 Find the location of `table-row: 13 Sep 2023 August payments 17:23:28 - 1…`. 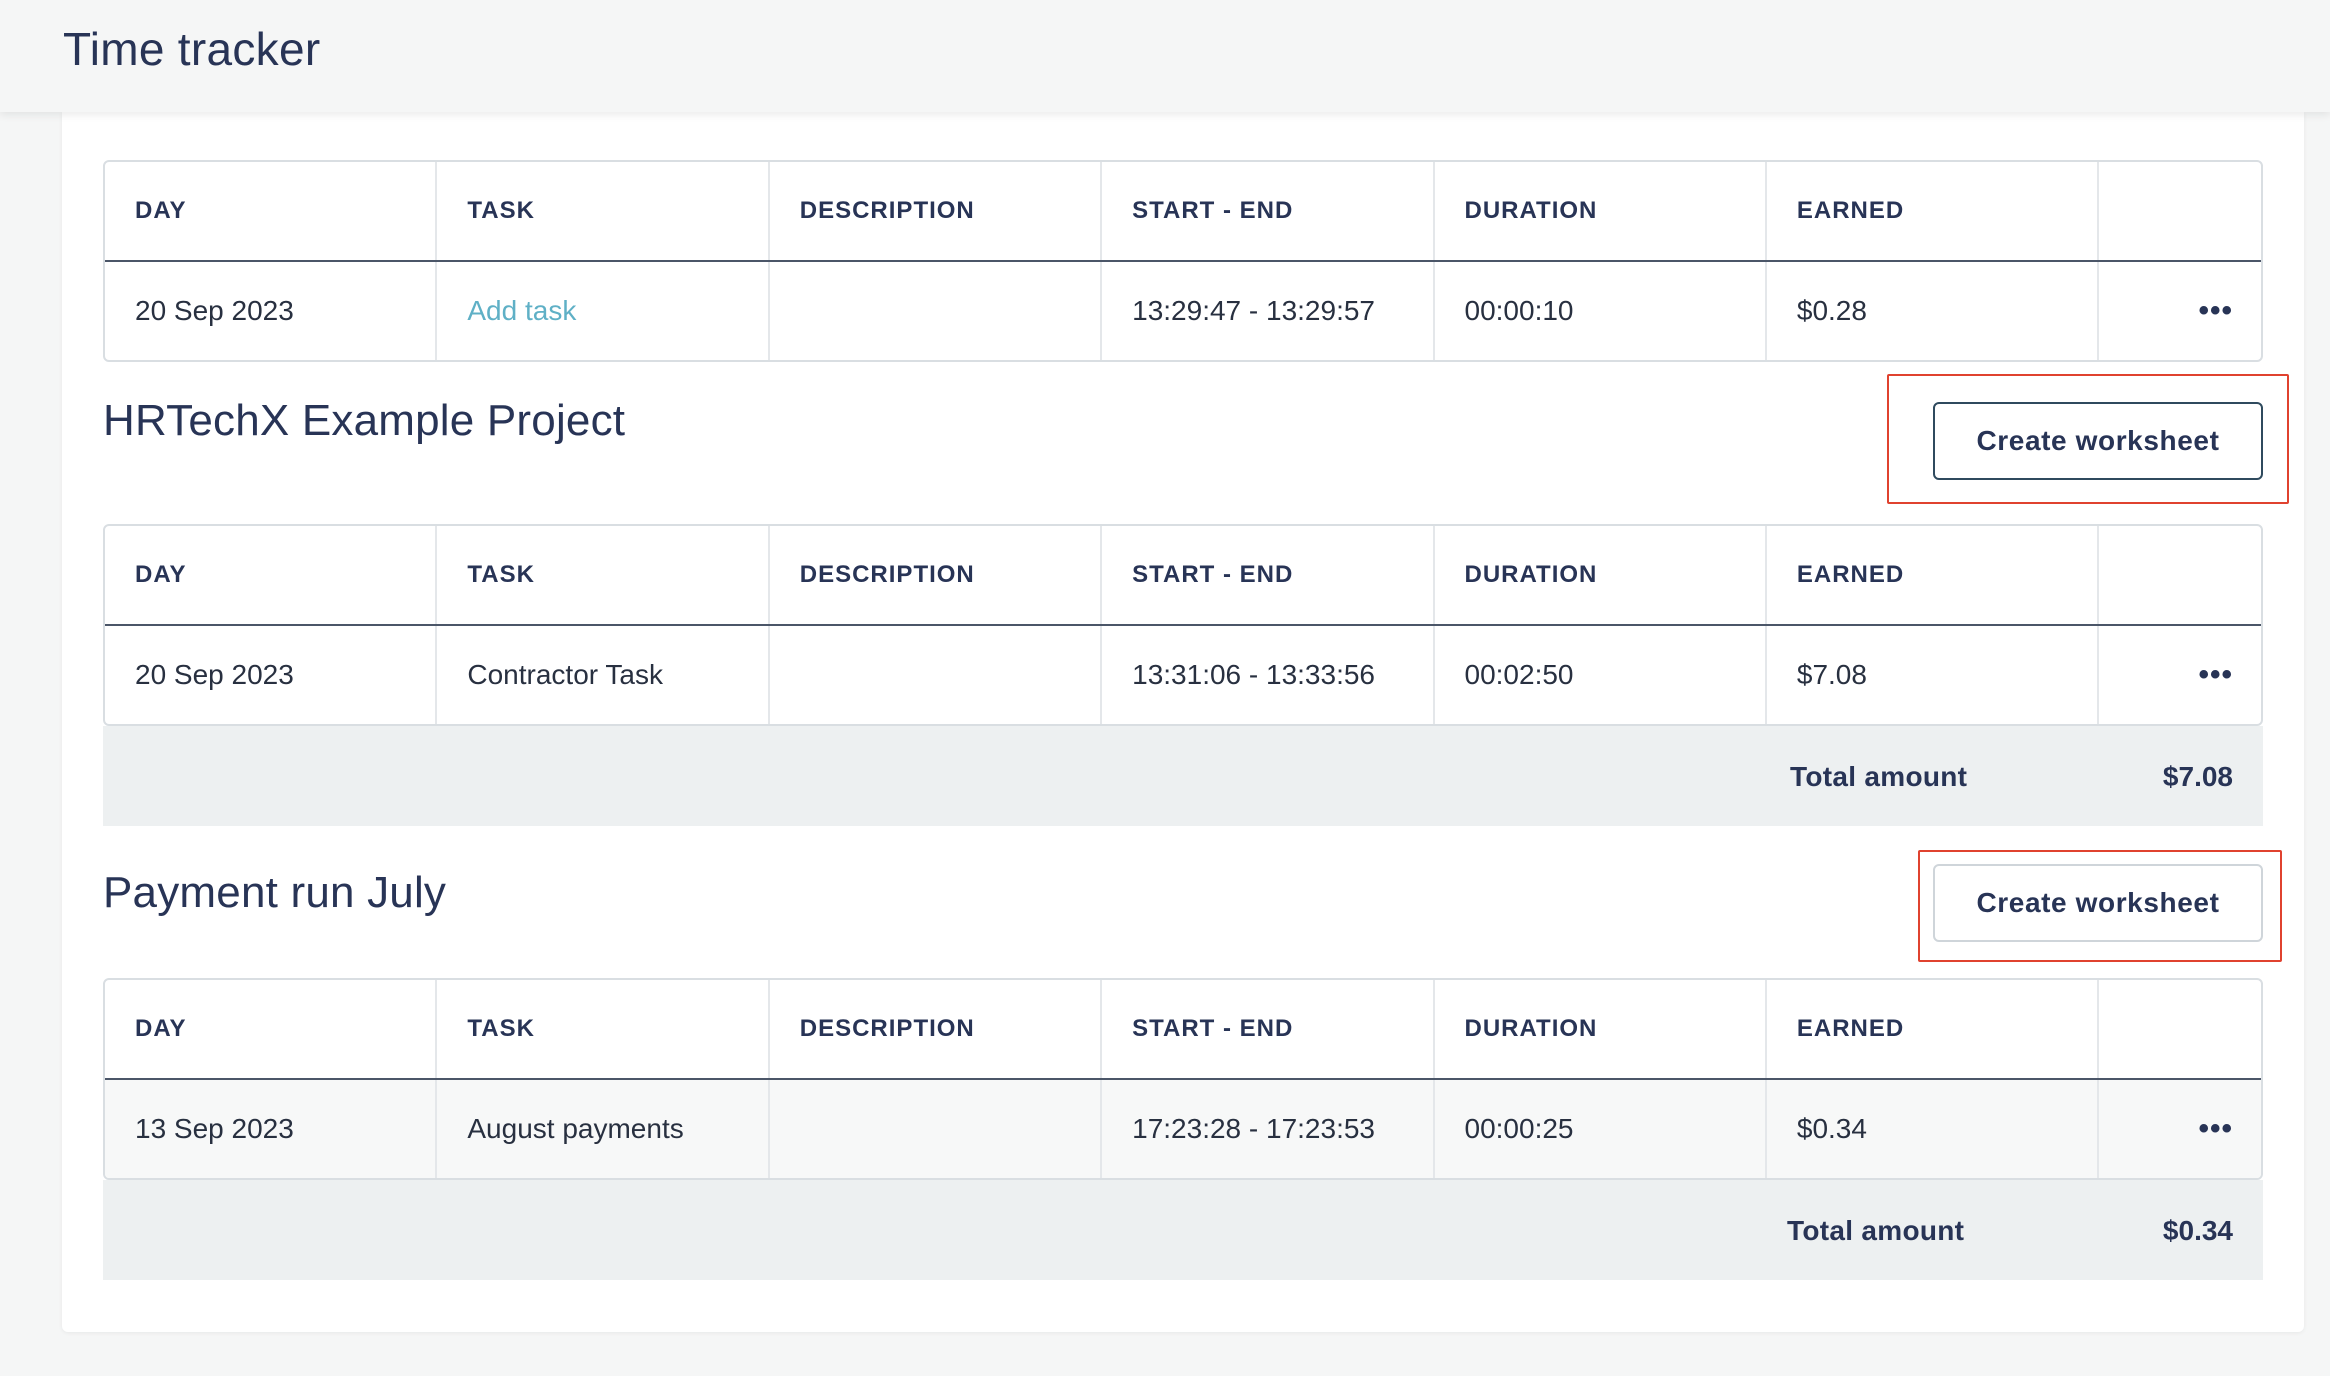

table-row: 13 Sep 2023 August payments 17:23:28 - 1… is located at coordinates (1183, 1129).